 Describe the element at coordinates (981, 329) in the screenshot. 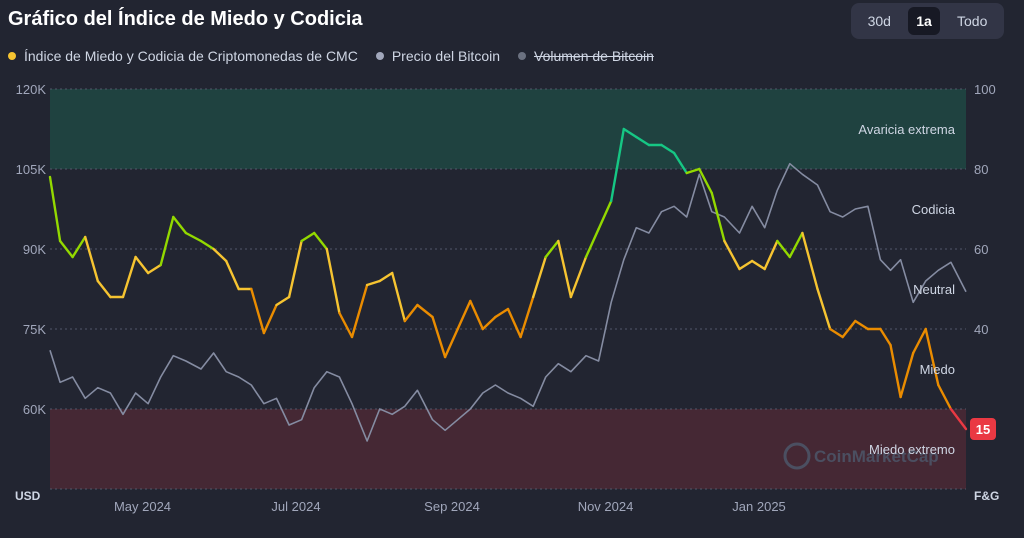

I see `fg-tick-label: 40` at that location.